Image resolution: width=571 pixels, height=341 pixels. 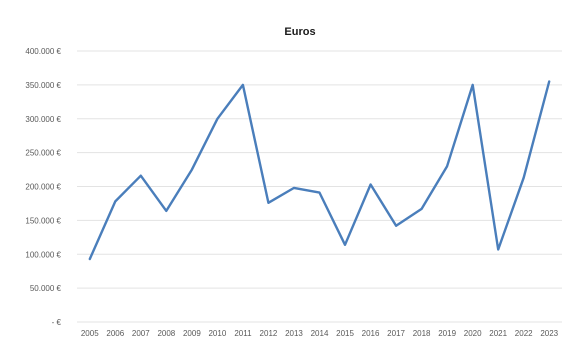 What do you see at coordinates (299, 32) in the screenshot?
I see `chart-title: Euros` at bounding box center [299, 32].